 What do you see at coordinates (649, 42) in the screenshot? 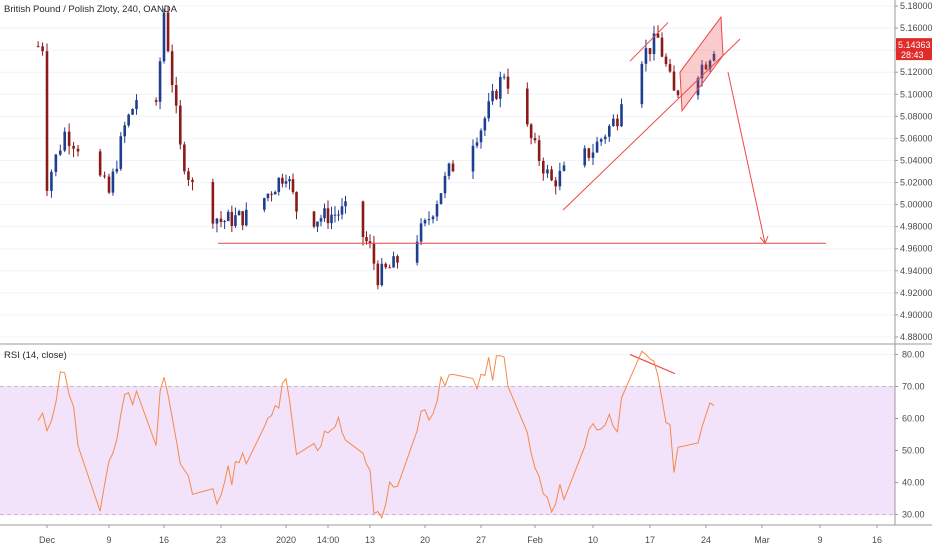
I see `channel-upper-line` at bounding box center [649, 42].